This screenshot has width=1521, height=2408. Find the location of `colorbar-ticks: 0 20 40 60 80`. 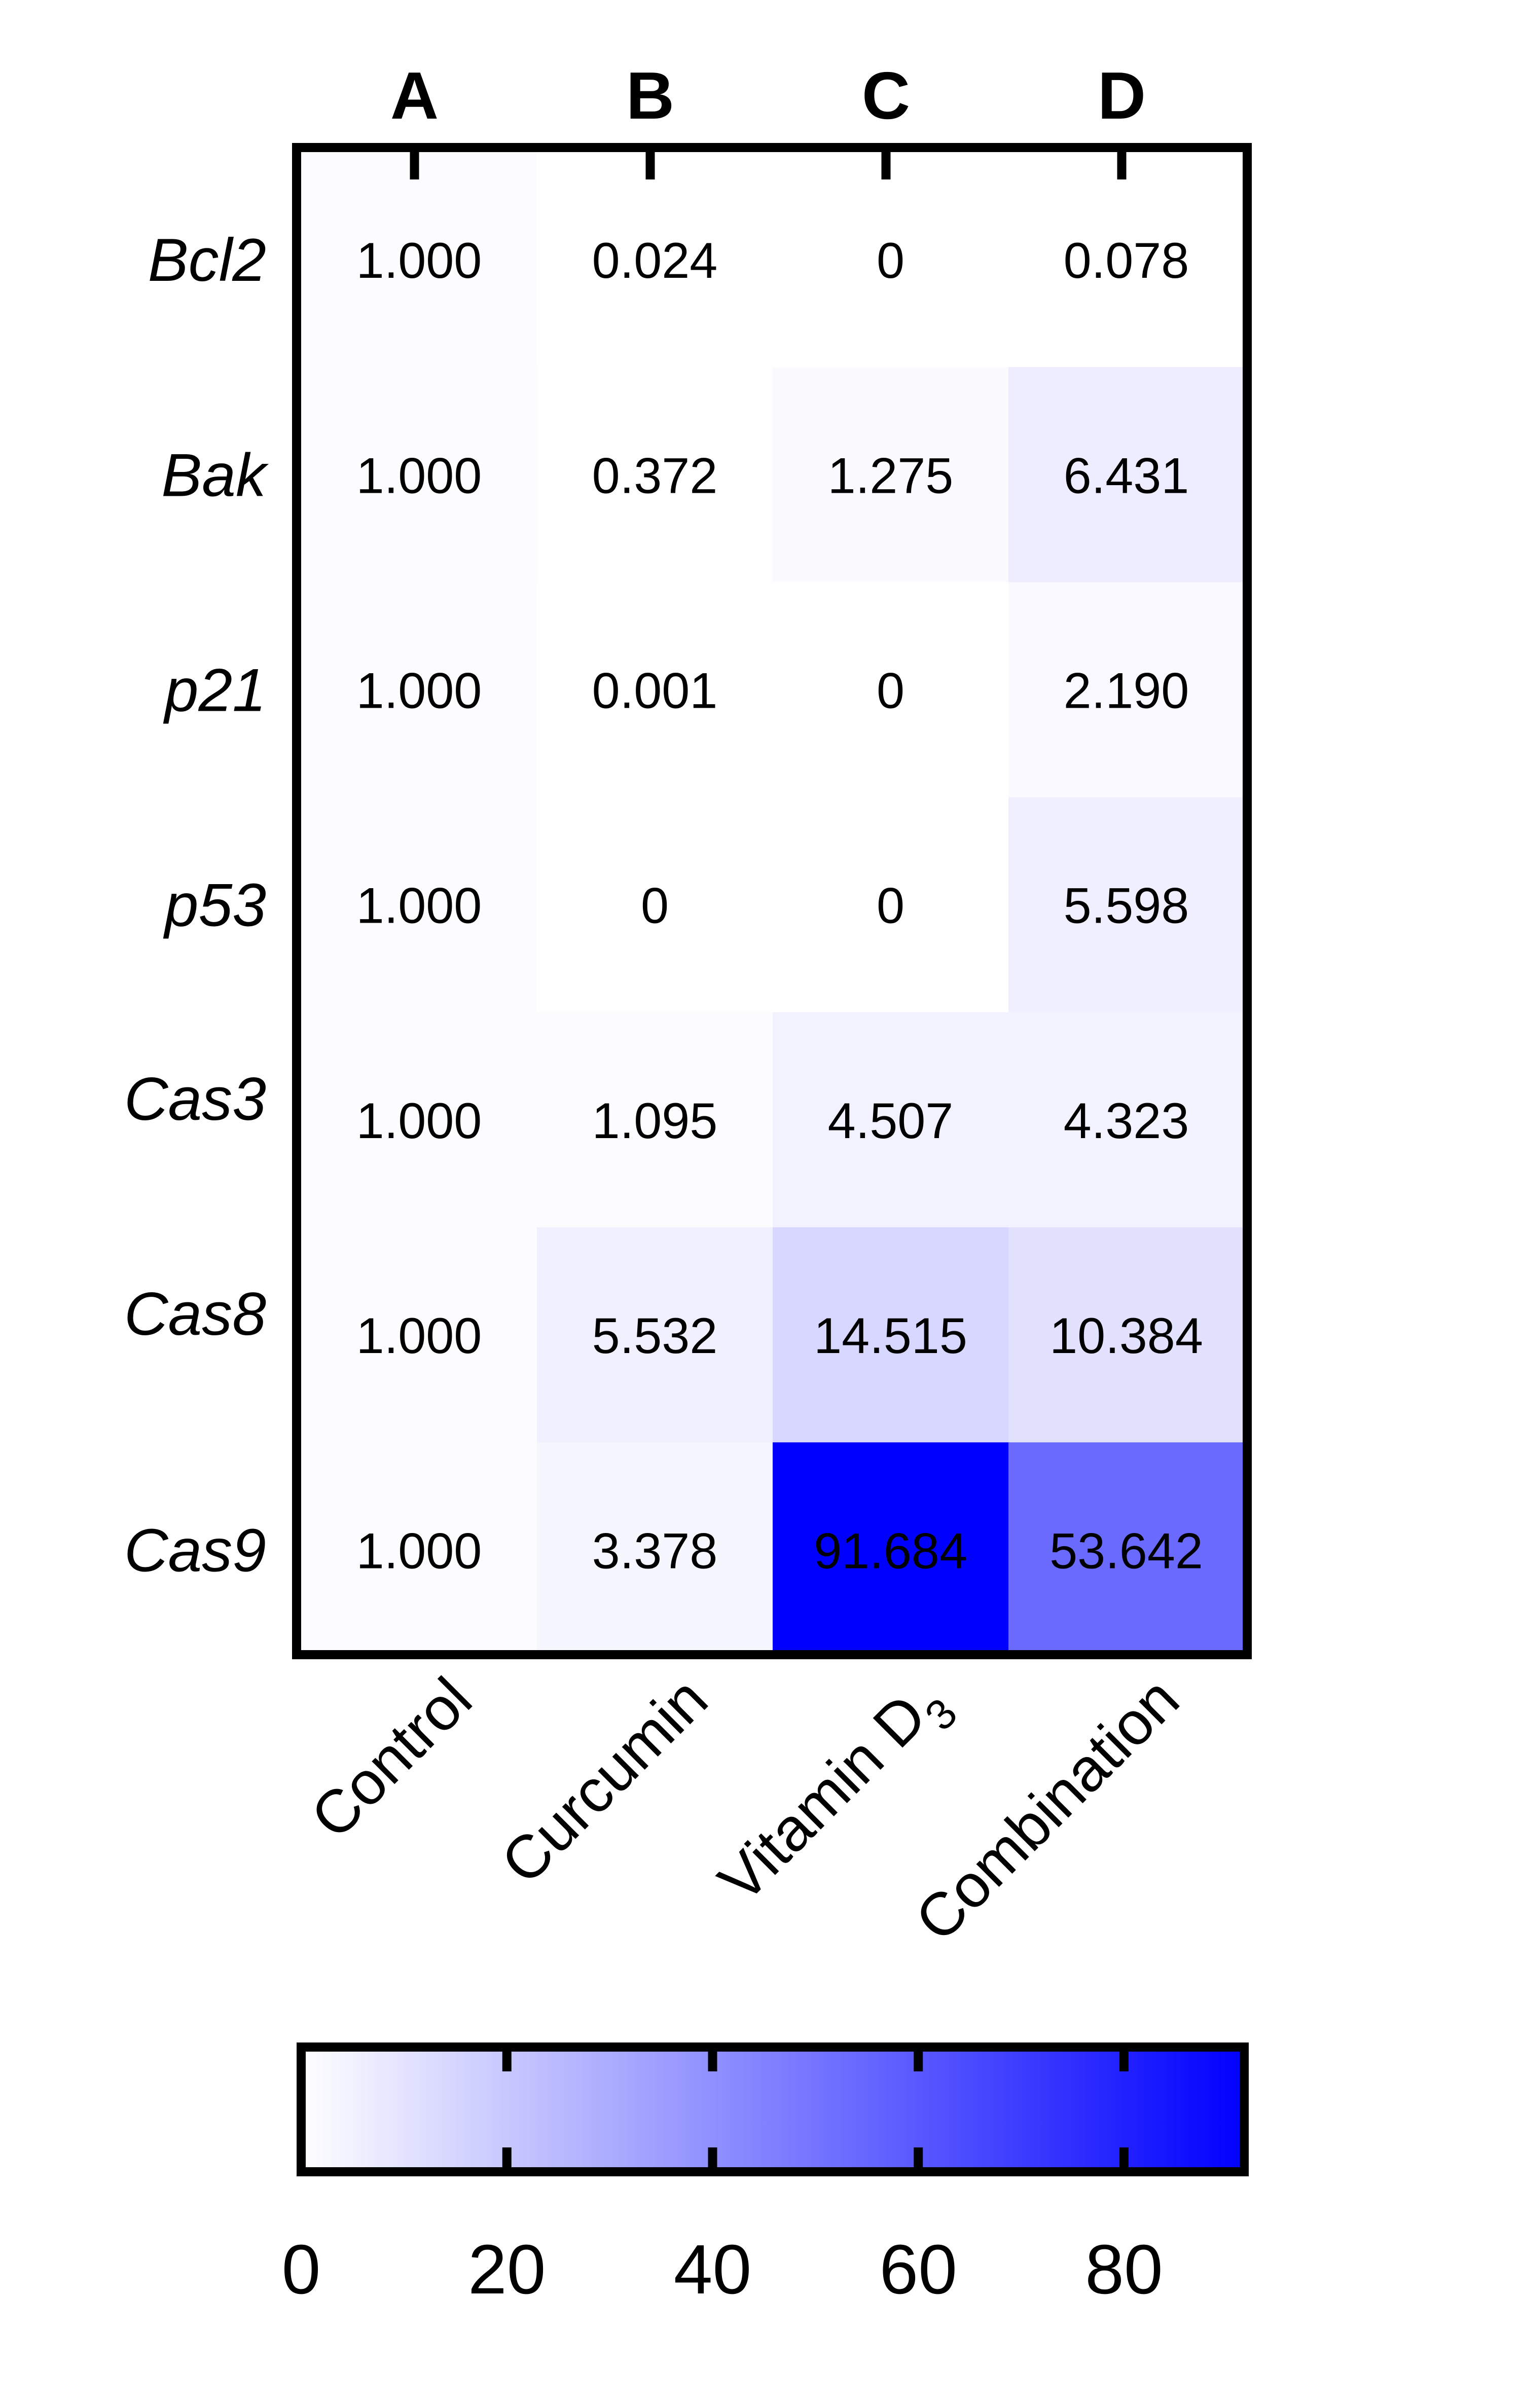

colorbar-ticks: 0 20 40 60 80 is located at coordinates (723, 2178).